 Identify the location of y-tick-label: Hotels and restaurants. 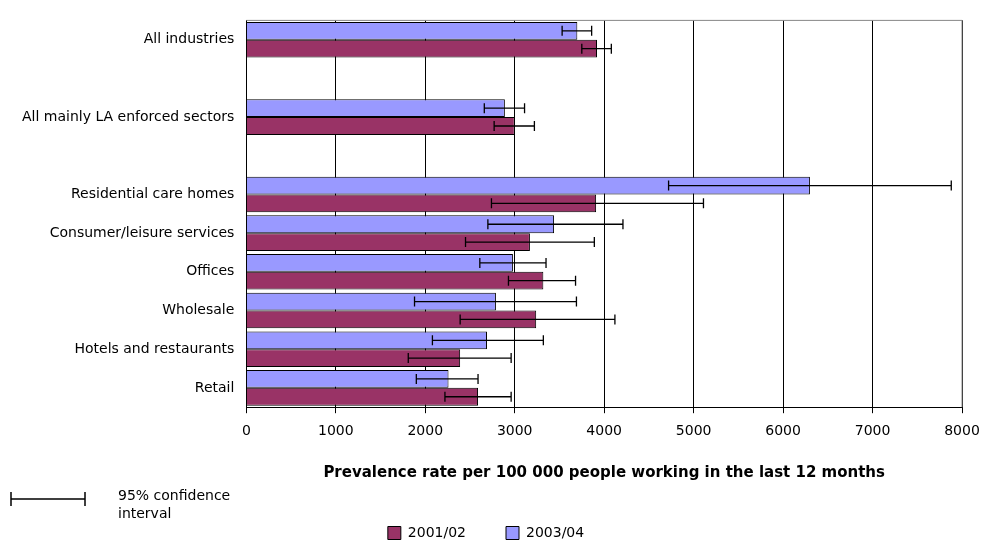
(154, 347).